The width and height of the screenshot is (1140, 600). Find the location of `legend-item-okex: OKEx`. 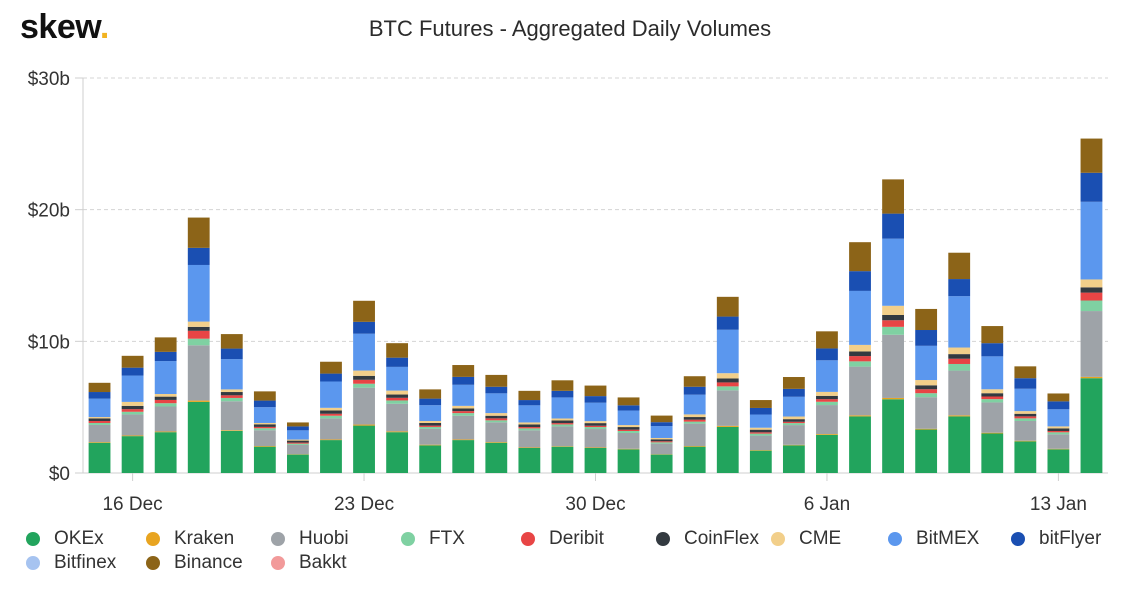

legend-item-okex: OKEx is located at coordinates (65, 539).